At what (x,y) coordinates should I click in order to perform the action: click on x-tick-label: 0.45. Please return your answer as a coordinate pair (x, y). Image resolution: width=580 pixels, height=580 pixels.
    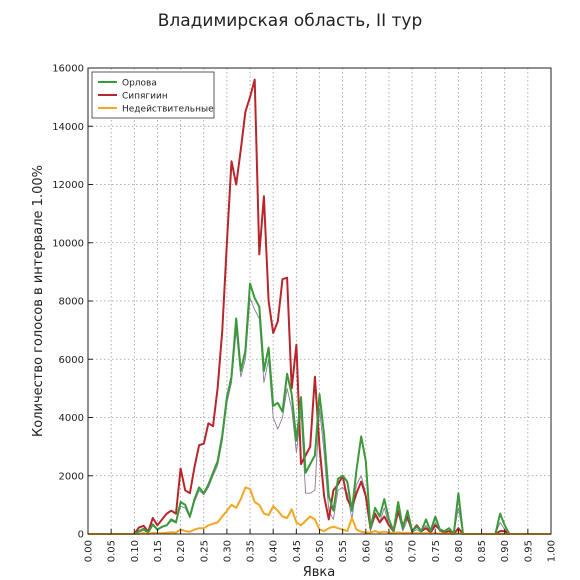
    Looking at the image, I should click on (297, 551).